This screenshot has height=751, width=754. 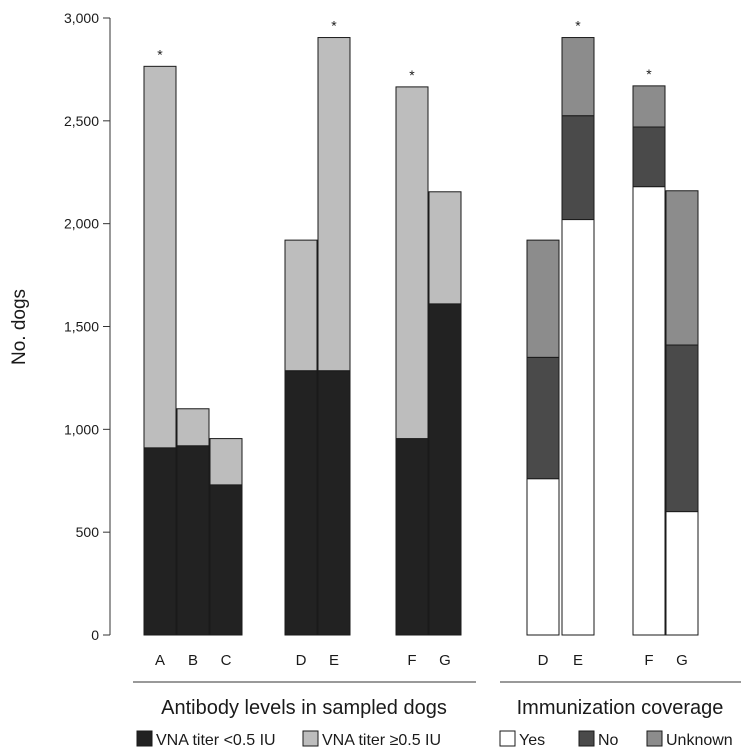 What do you see at coordinates (543, 418) in the screenshot?
I see `bar-segment-d-2-s2` at bounding box center [543, 418].